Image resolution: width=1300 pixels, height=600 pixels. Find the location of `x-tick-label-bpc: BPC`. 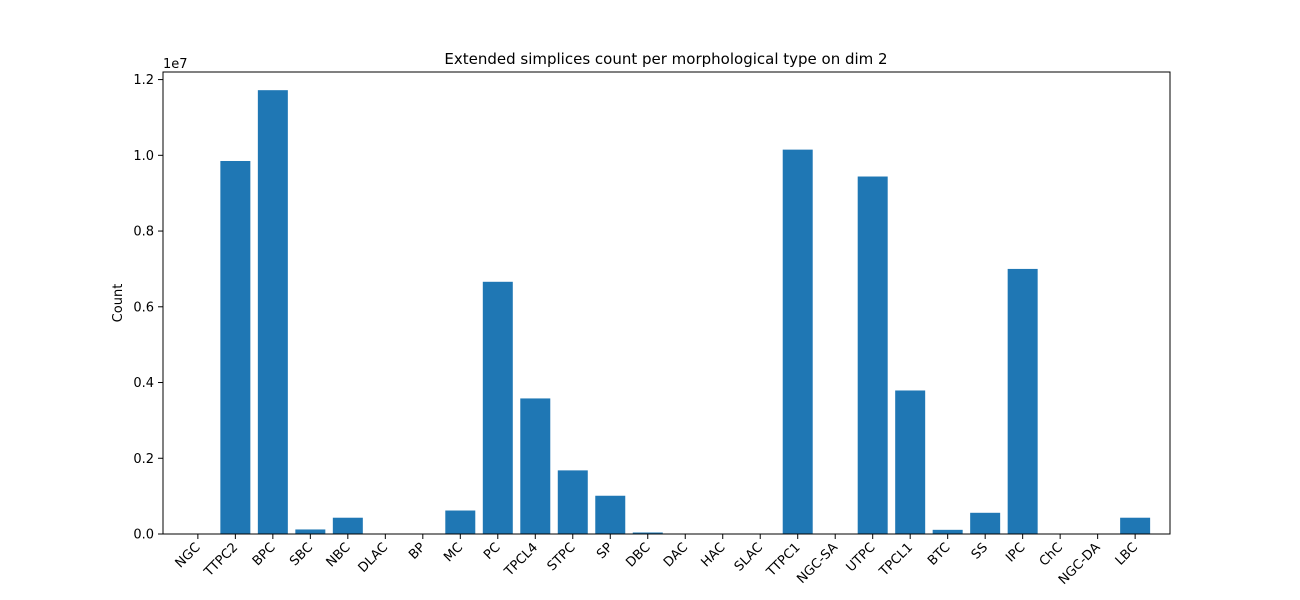

x-tick-label-bpc: BPC is located at coordinates (264, 554).